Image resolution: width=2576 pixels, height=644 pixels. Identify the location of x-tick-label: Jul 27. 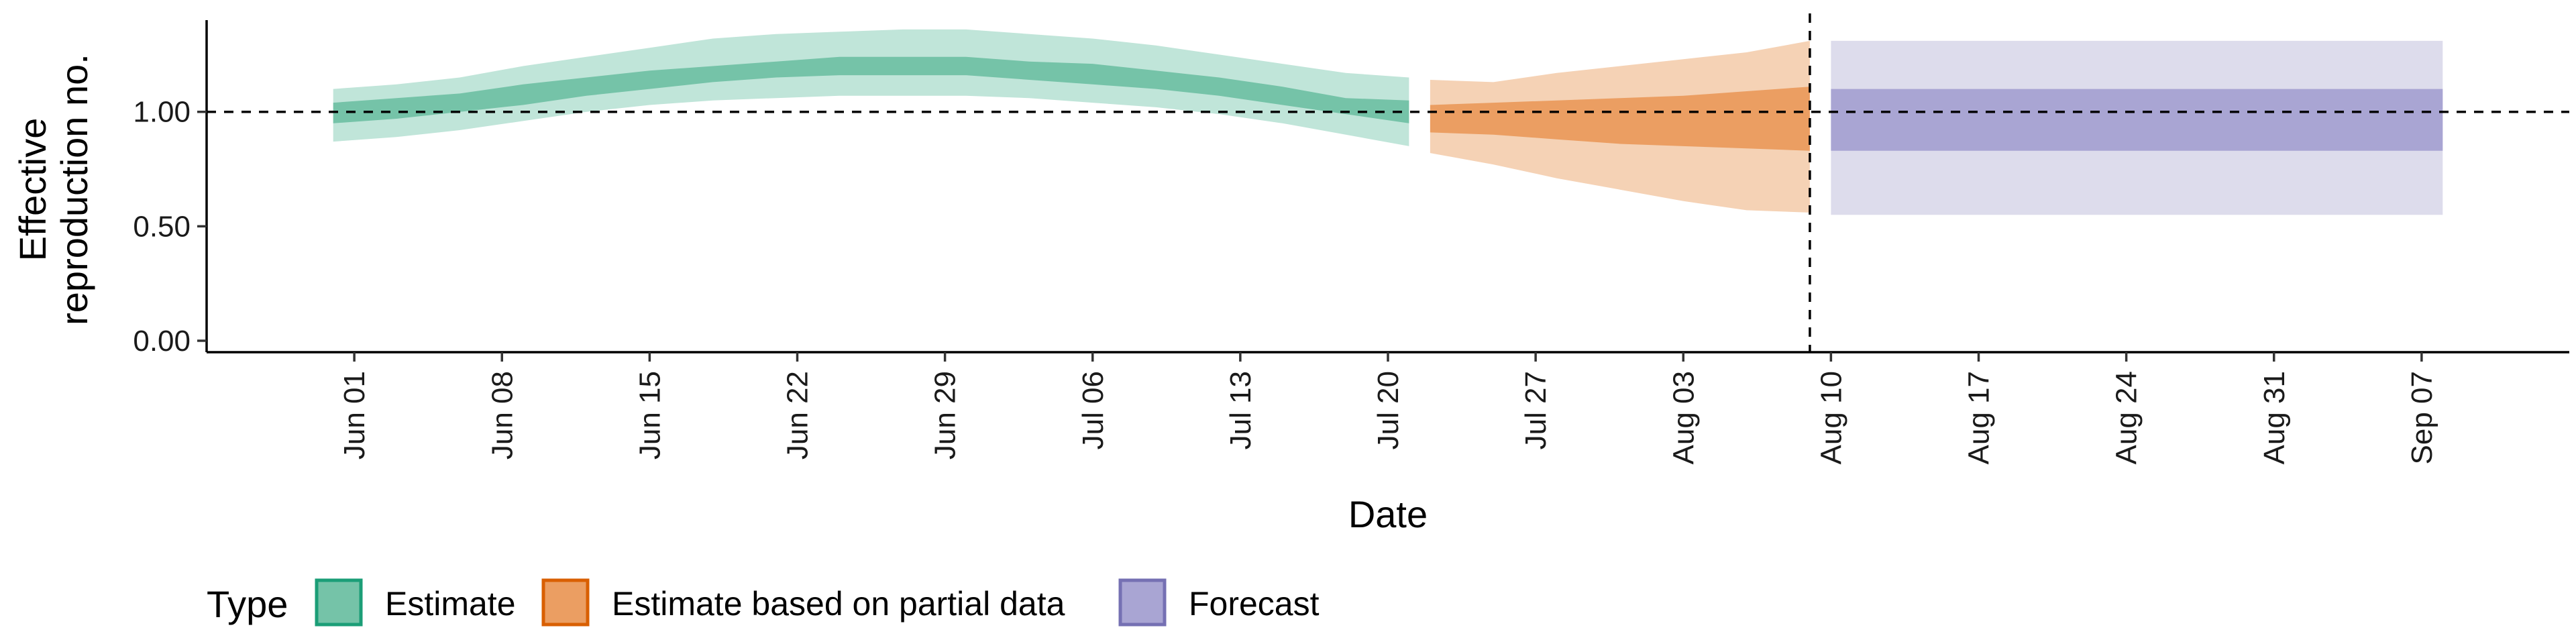
(1535, 410).